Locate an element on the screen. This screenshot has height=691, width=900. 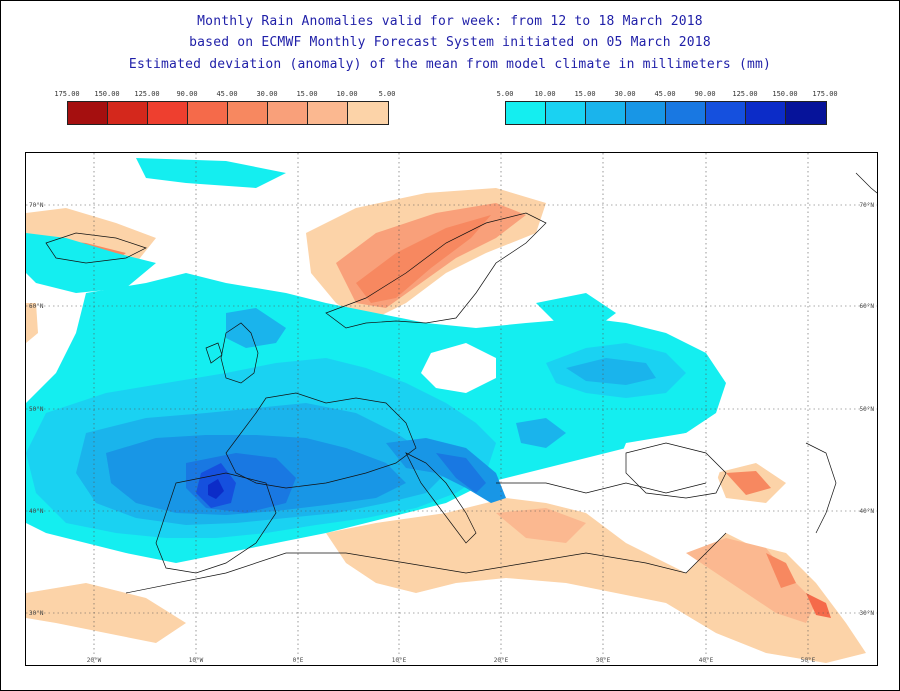
lon-label-bottom: 10°E is located at coordinates (399, 660).